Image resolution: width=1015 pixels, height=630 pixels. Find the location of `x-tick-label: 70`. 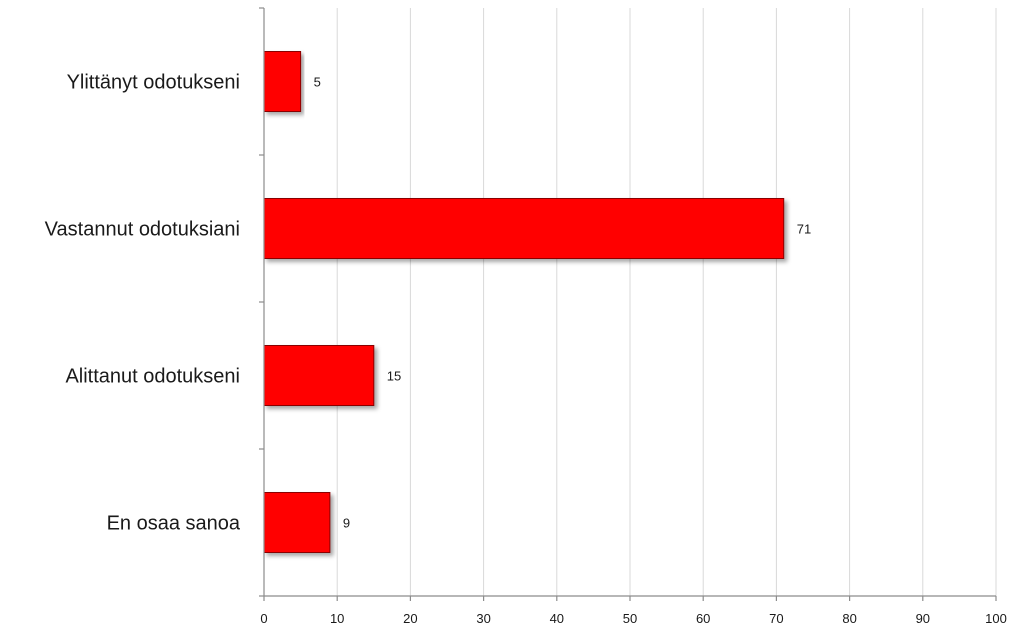

x-tick-label: 70 is located at coordinates (776, 618).